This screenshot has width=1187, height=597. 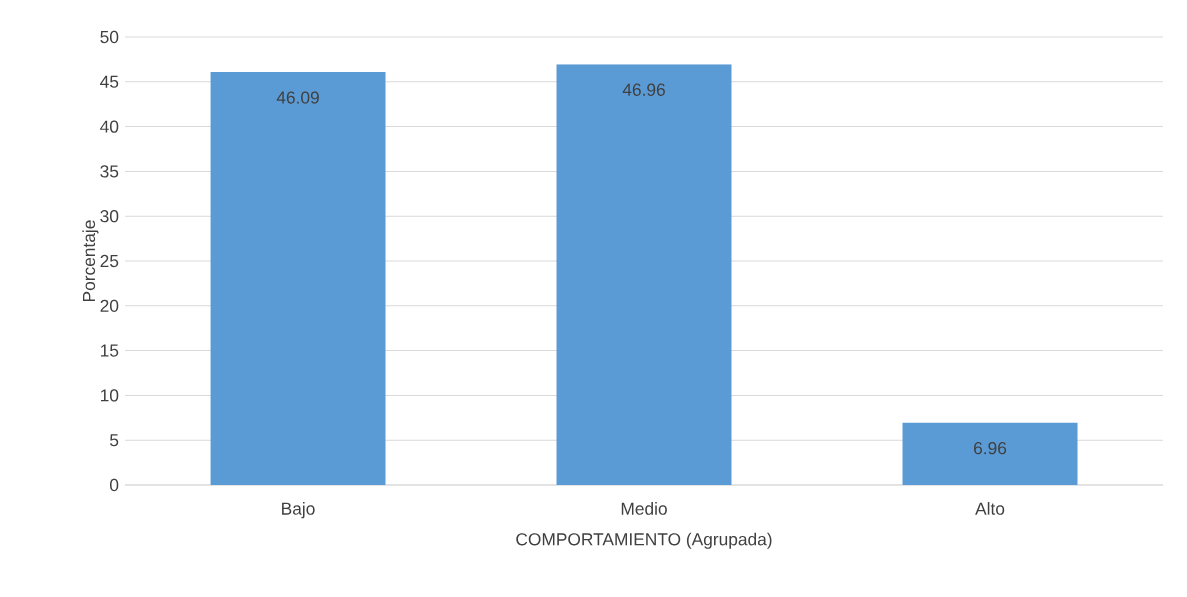 I want to click on data-label: 46.09, so click(x=297, y=97).